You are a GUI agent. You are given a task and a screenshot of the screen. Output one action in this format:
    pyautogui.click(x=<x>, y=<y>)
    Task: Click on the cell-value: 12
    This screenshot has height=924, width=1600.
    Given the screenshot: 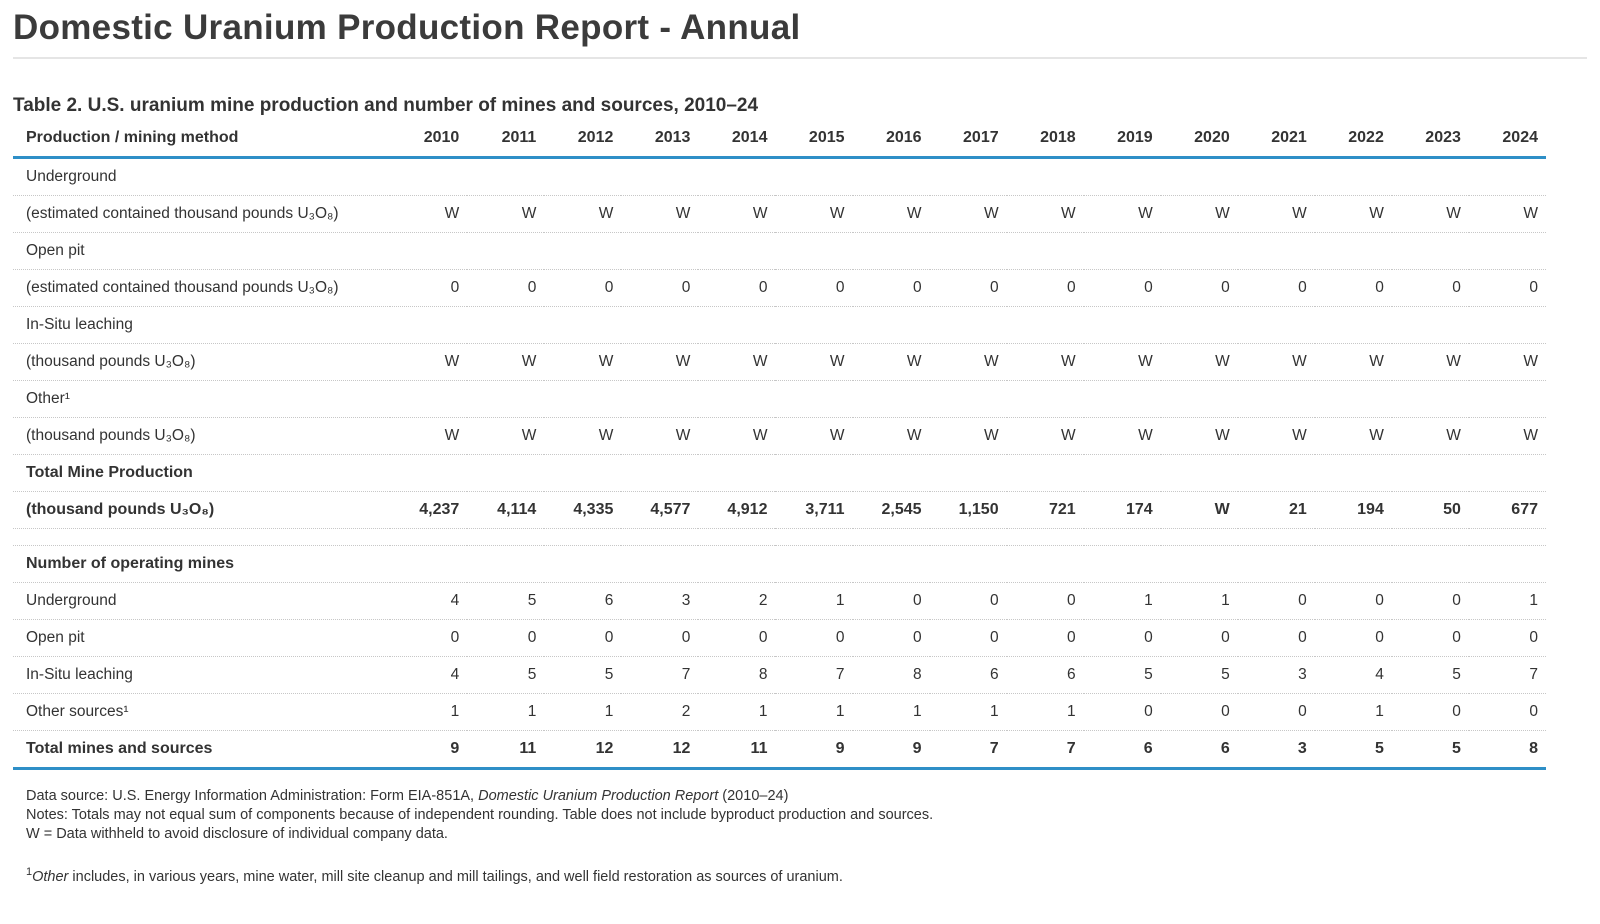 What is the action you would take?
    pyautogui.click(x=681, y=748)
    